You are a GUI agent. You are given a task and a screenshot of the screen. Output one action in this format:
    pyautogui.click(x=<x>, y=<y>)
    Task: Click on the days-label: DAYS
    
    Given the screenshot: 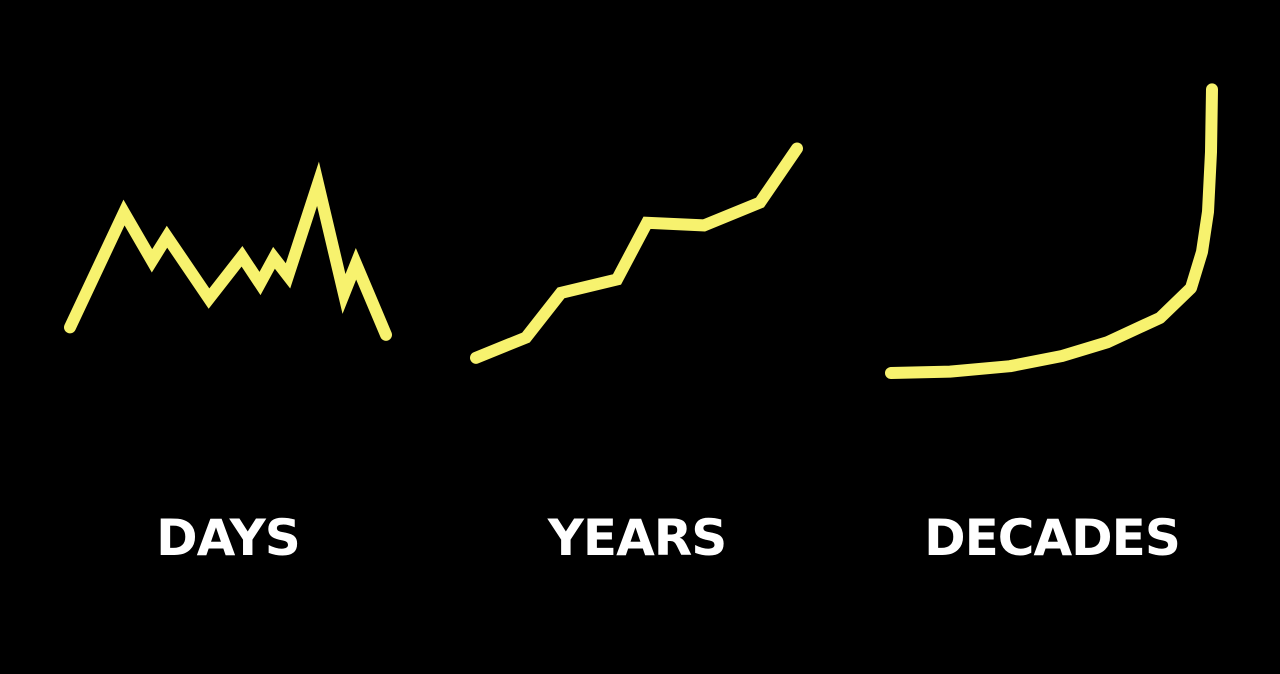 What is the action you would take?
    pyautogui.click(x=228, y=538)
    